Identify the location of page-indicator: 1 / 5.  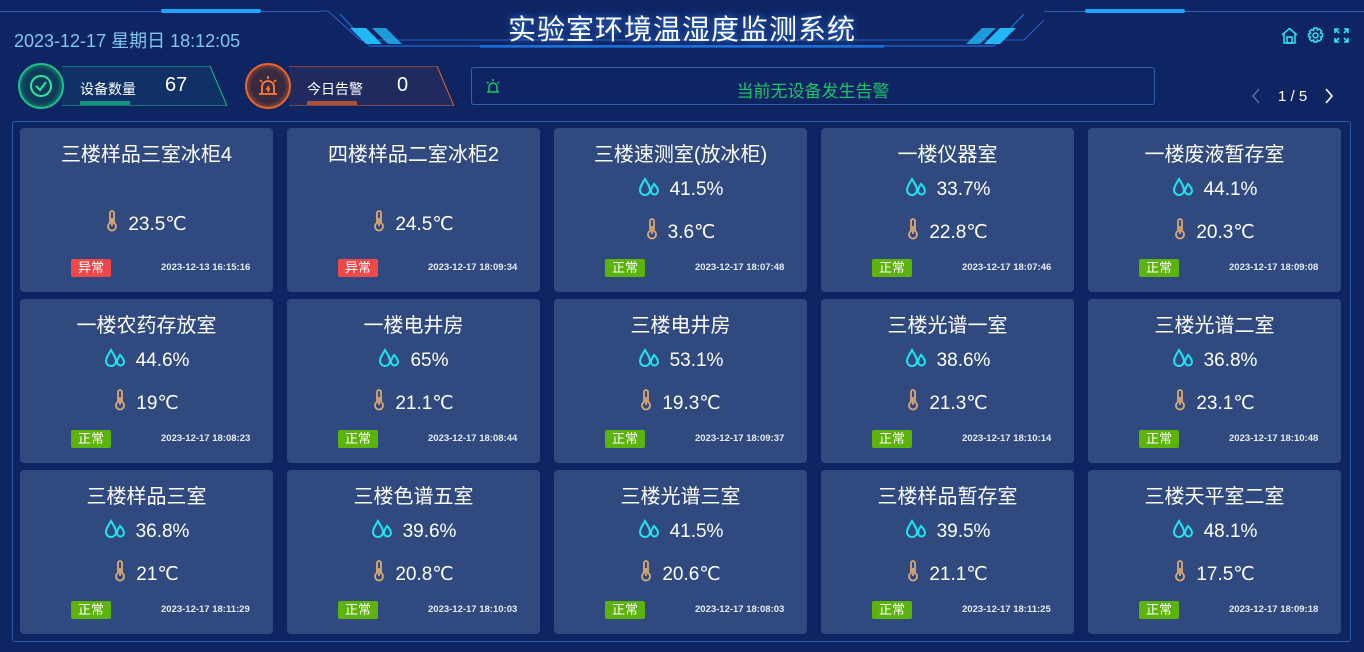
(1293, 96).